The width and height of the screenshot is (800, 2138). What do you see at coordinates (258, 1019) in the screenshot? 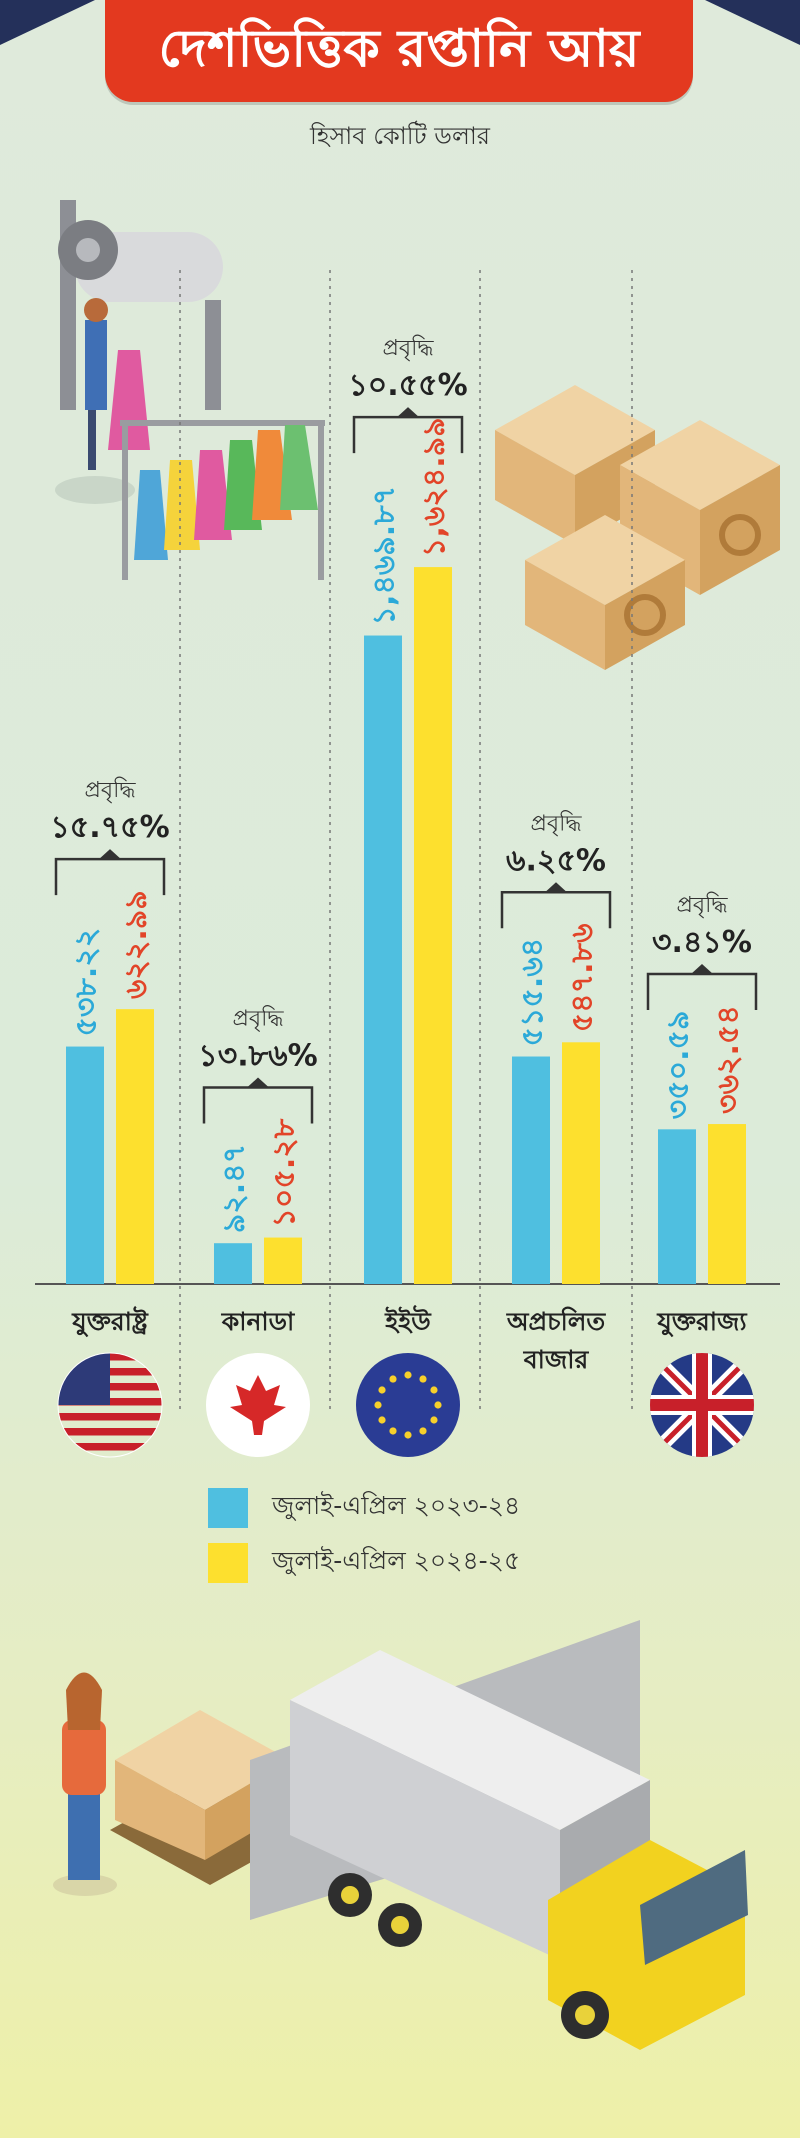
I see `growth-label-1: প্রবৃদ্ধি` at bounding box center [258, 1019].